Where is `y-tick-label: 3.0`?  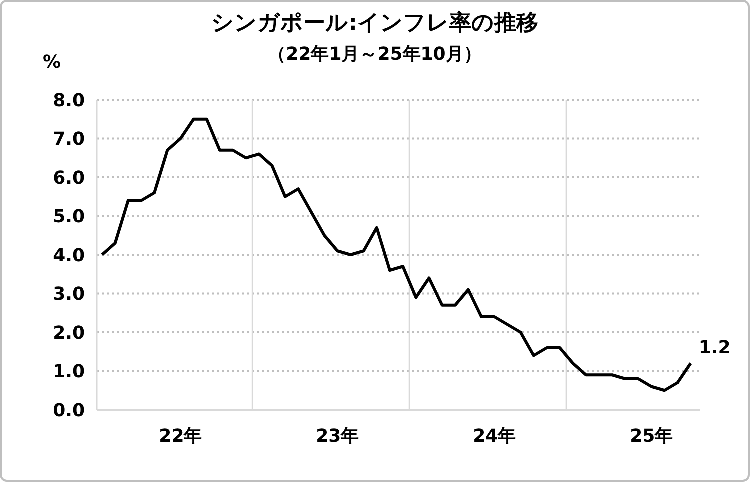 y-tick-label: 3.0 is located at coordinates (69, 295).